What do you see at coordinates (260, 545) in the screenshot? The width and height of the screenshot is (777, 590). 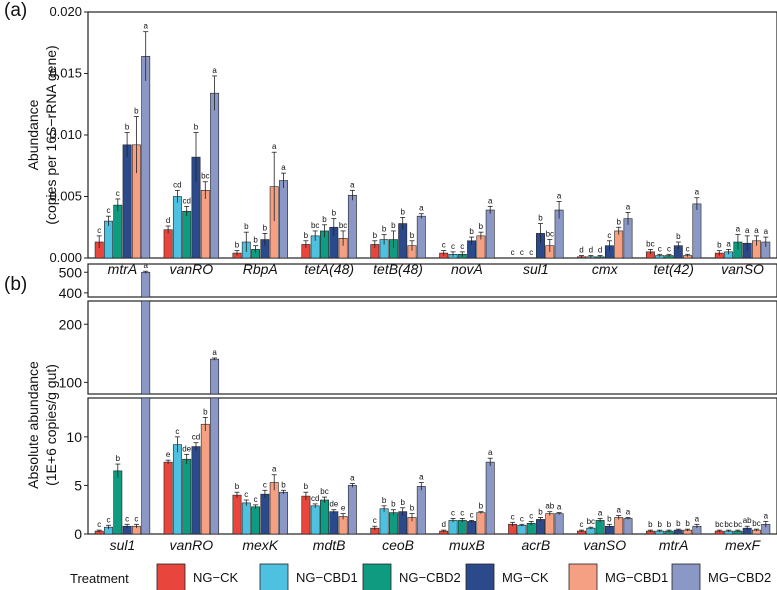 I see `panel-b-category-label: mexK` at bounding box center [260, 545].